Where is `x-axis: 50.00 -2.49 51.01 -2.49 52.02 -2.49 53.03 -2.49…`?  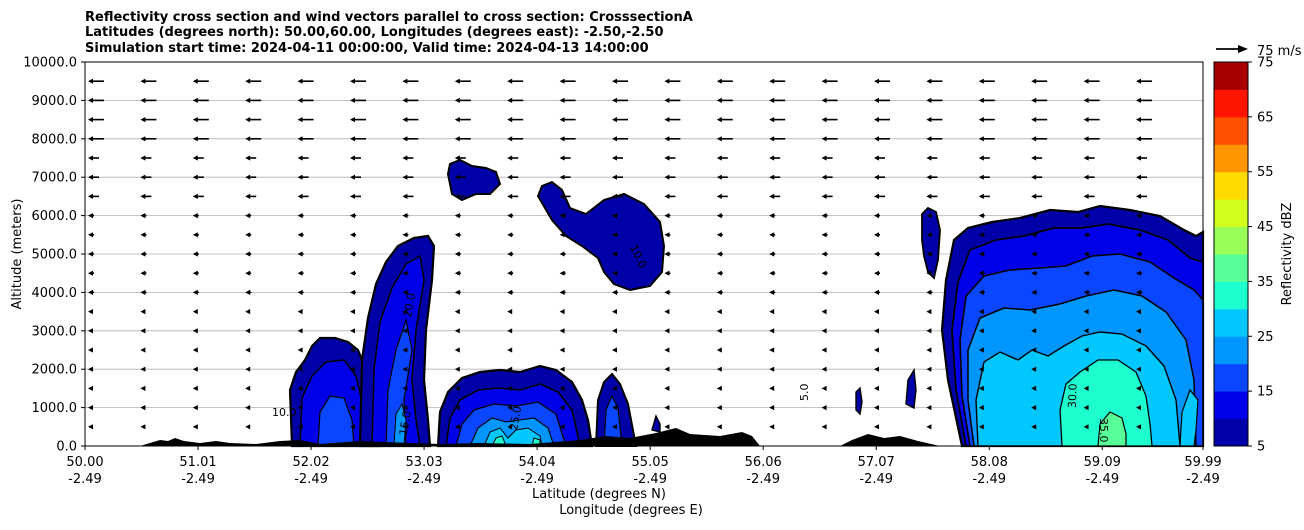 x-axis: 50.00 -2.49 51.01 -2.49 52.02 -2.49 53.03 -2.49… is located at coordinates (644, 466).